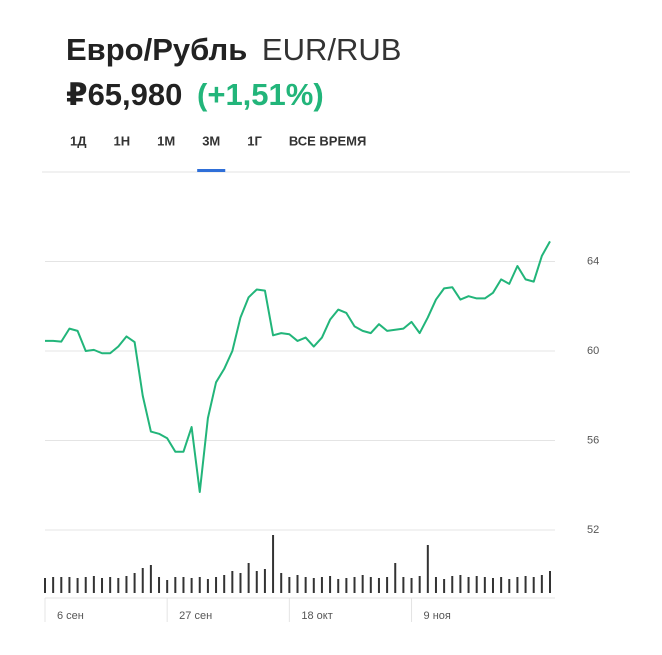 The width and height of the screenshot is (662, 655). I want to click on y-tick-label: 52, so click(593, 530).